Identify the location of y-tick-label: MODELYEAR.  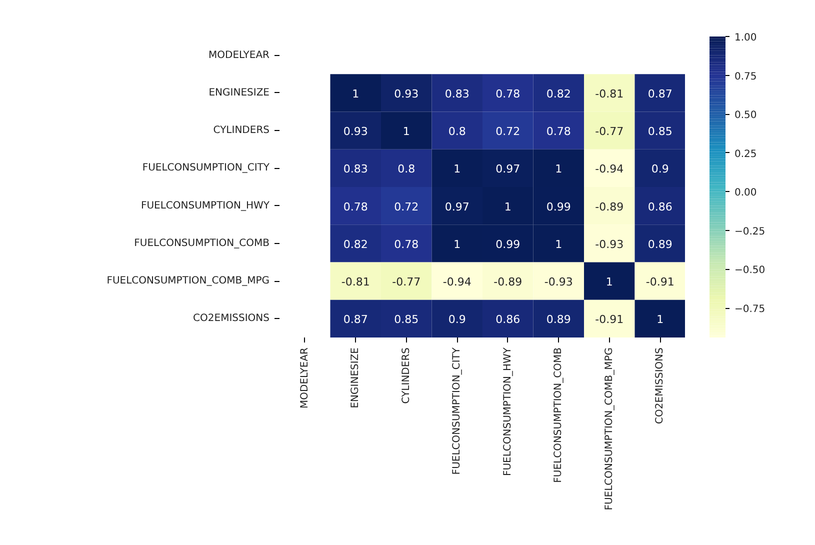
(239, 55).